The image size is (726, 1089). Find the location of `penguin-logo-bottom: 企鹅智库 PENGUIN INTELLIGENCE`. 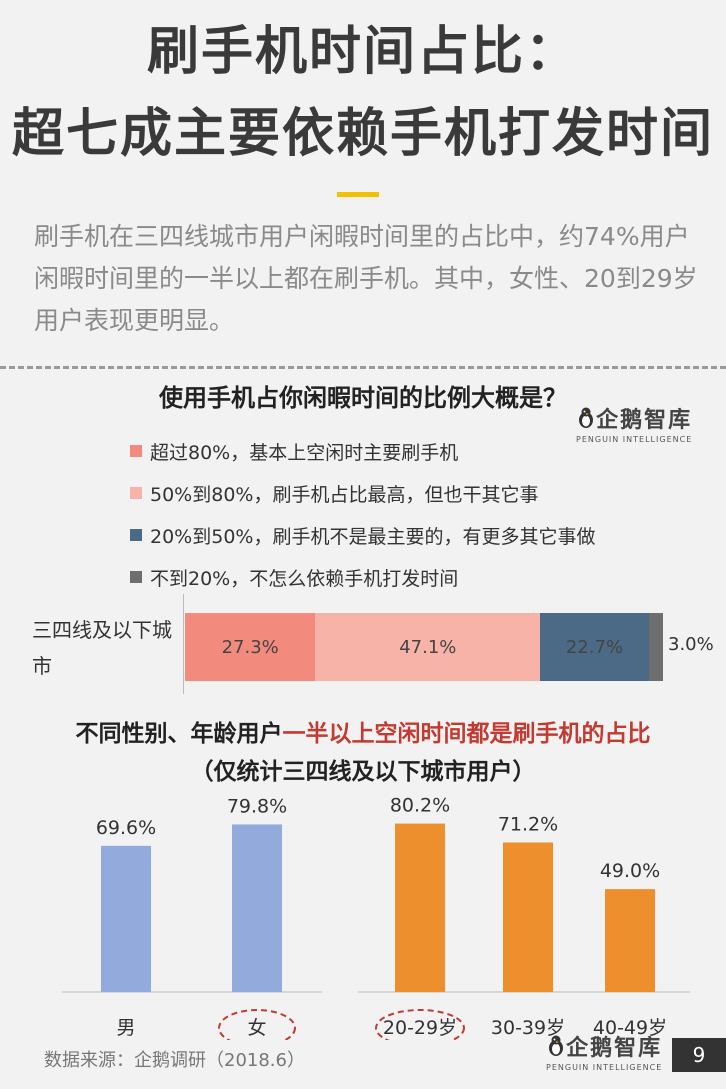

penguin-logo-bottom: 企鹅智库 PENGUIN INTELLIGENCE is located at coordinates (604, 1051).